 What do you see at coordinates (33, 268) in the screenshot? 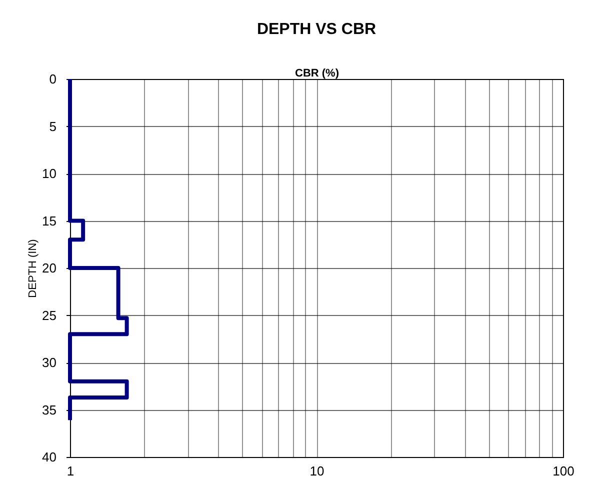
I see `y-axis-title: DEPTH (IN)` at bounding box center [33, 268].